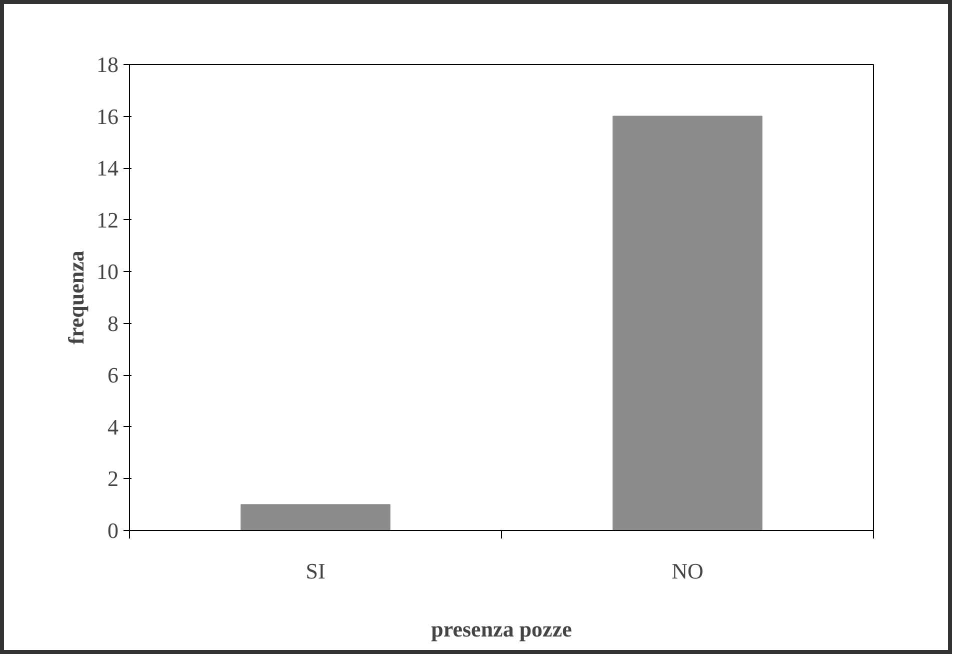 The height and width of the screenshot is (662, 960). Describe the element at coordinates (113, 530) in the screenshot. I see `y-tick-label: 0` at that location.